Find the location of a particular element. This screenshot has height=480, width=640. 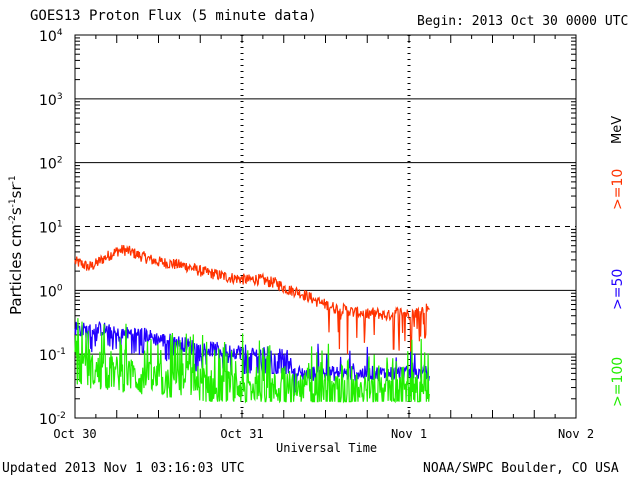

y-axis-exp2: -1 is located at coordinates (13, 203).